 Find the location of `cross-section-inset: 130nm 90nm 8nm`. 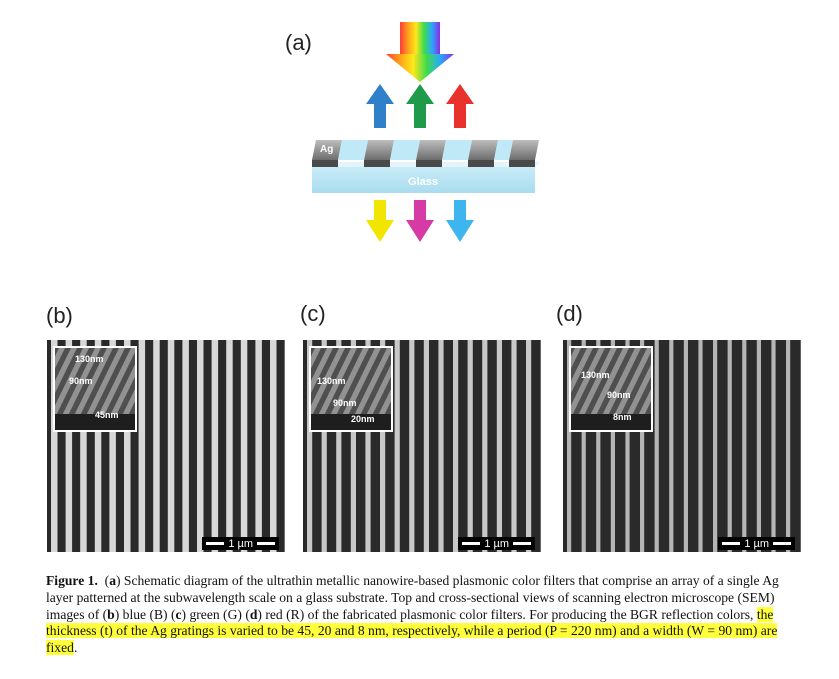

cross-section-inset: 130nm 90nm 8nm is located at coordinates (611, 389).